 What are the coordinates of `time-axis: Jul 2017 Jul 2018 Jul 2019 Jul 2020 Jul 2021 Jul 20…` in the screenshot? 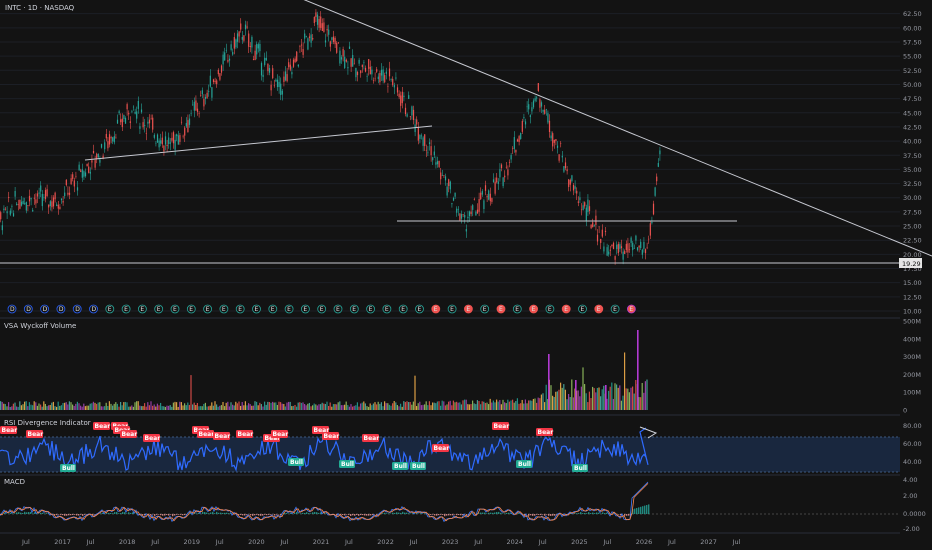 It's located at (381, 542).